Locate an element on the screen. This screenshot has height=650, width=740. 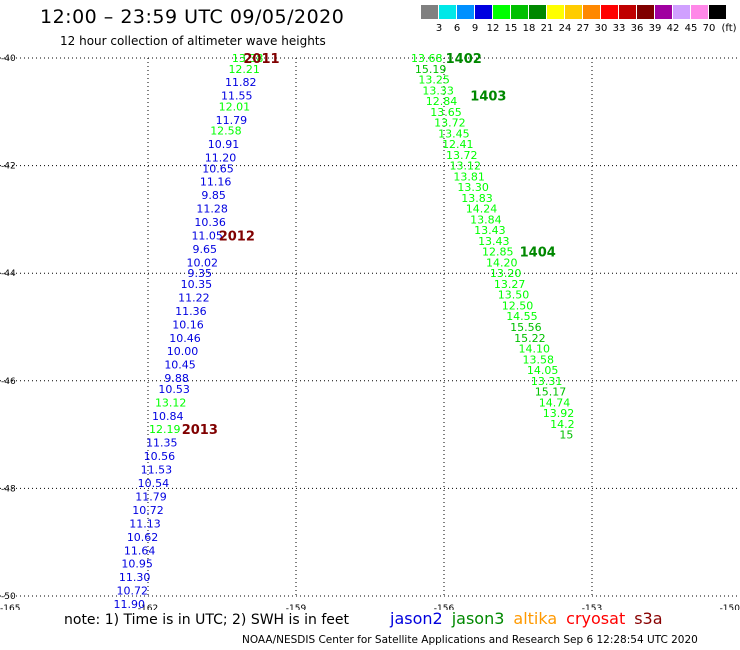
scale-label-45: 45 is located at coordinates (691, 28).